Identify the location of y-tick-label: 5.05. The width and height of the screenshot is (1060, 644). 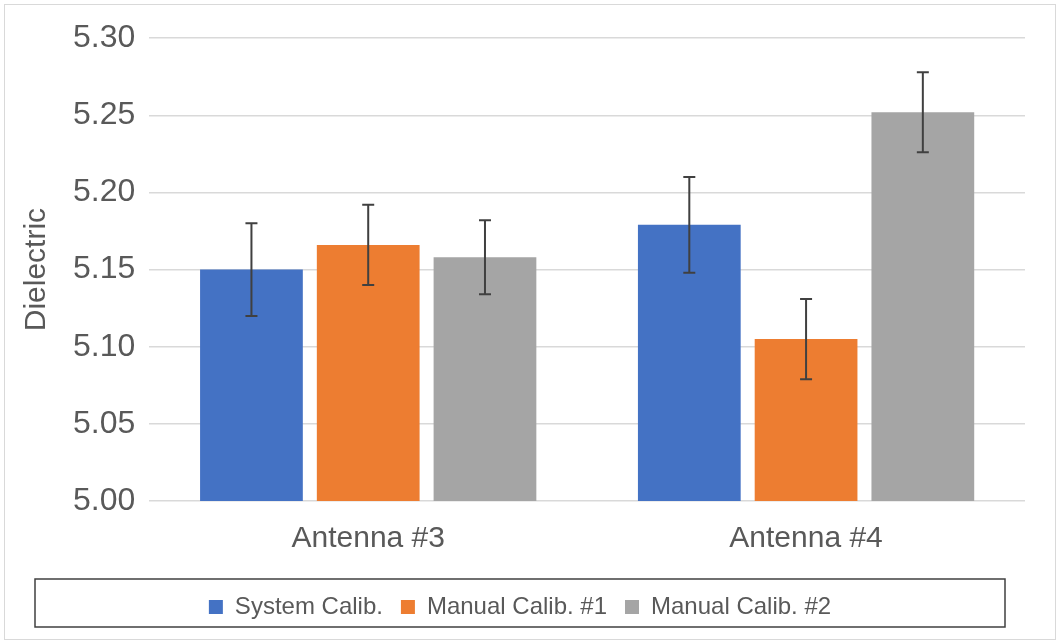
(104, 421).